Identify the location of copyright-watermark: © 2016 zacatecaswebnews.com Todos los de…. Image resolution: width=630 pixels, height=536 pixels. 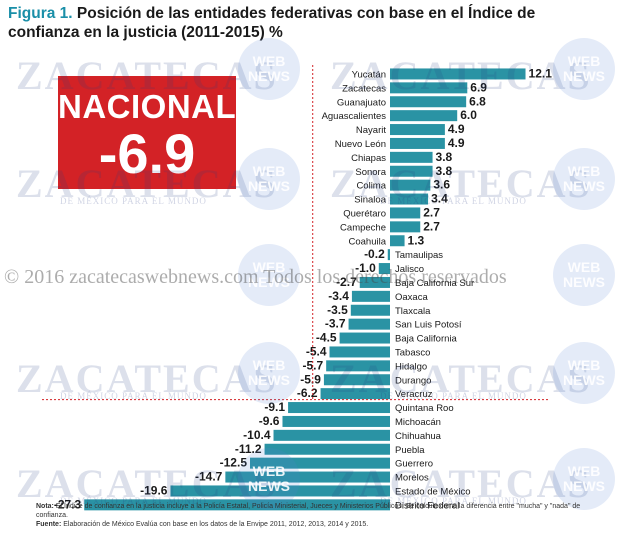
(255, 277).